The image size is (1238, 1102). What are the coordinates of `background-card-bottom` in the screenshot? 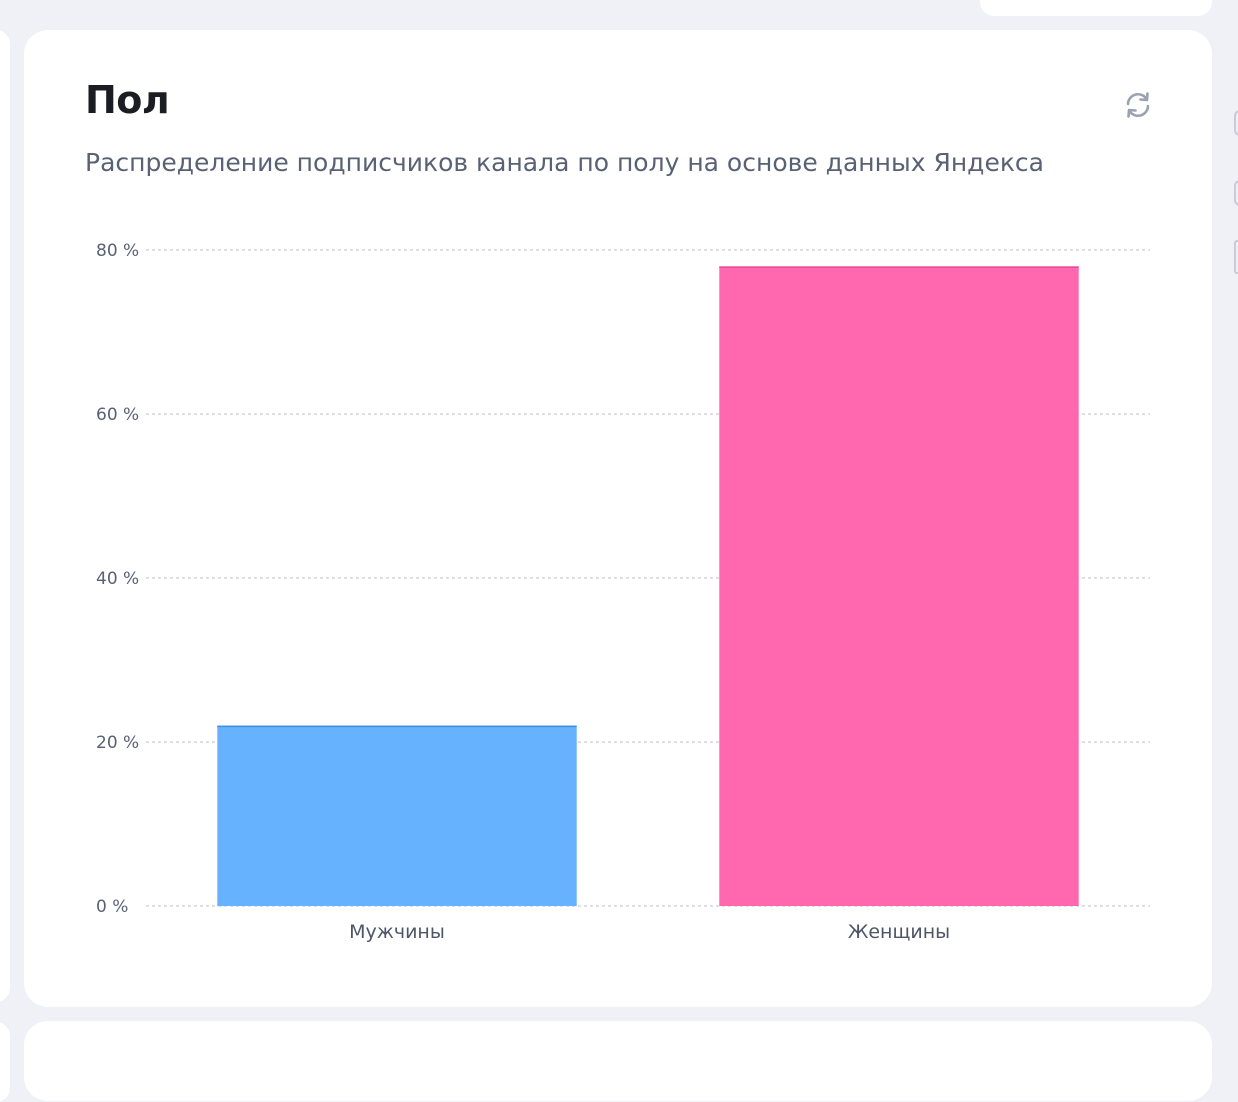 It's located at (618, 1061).